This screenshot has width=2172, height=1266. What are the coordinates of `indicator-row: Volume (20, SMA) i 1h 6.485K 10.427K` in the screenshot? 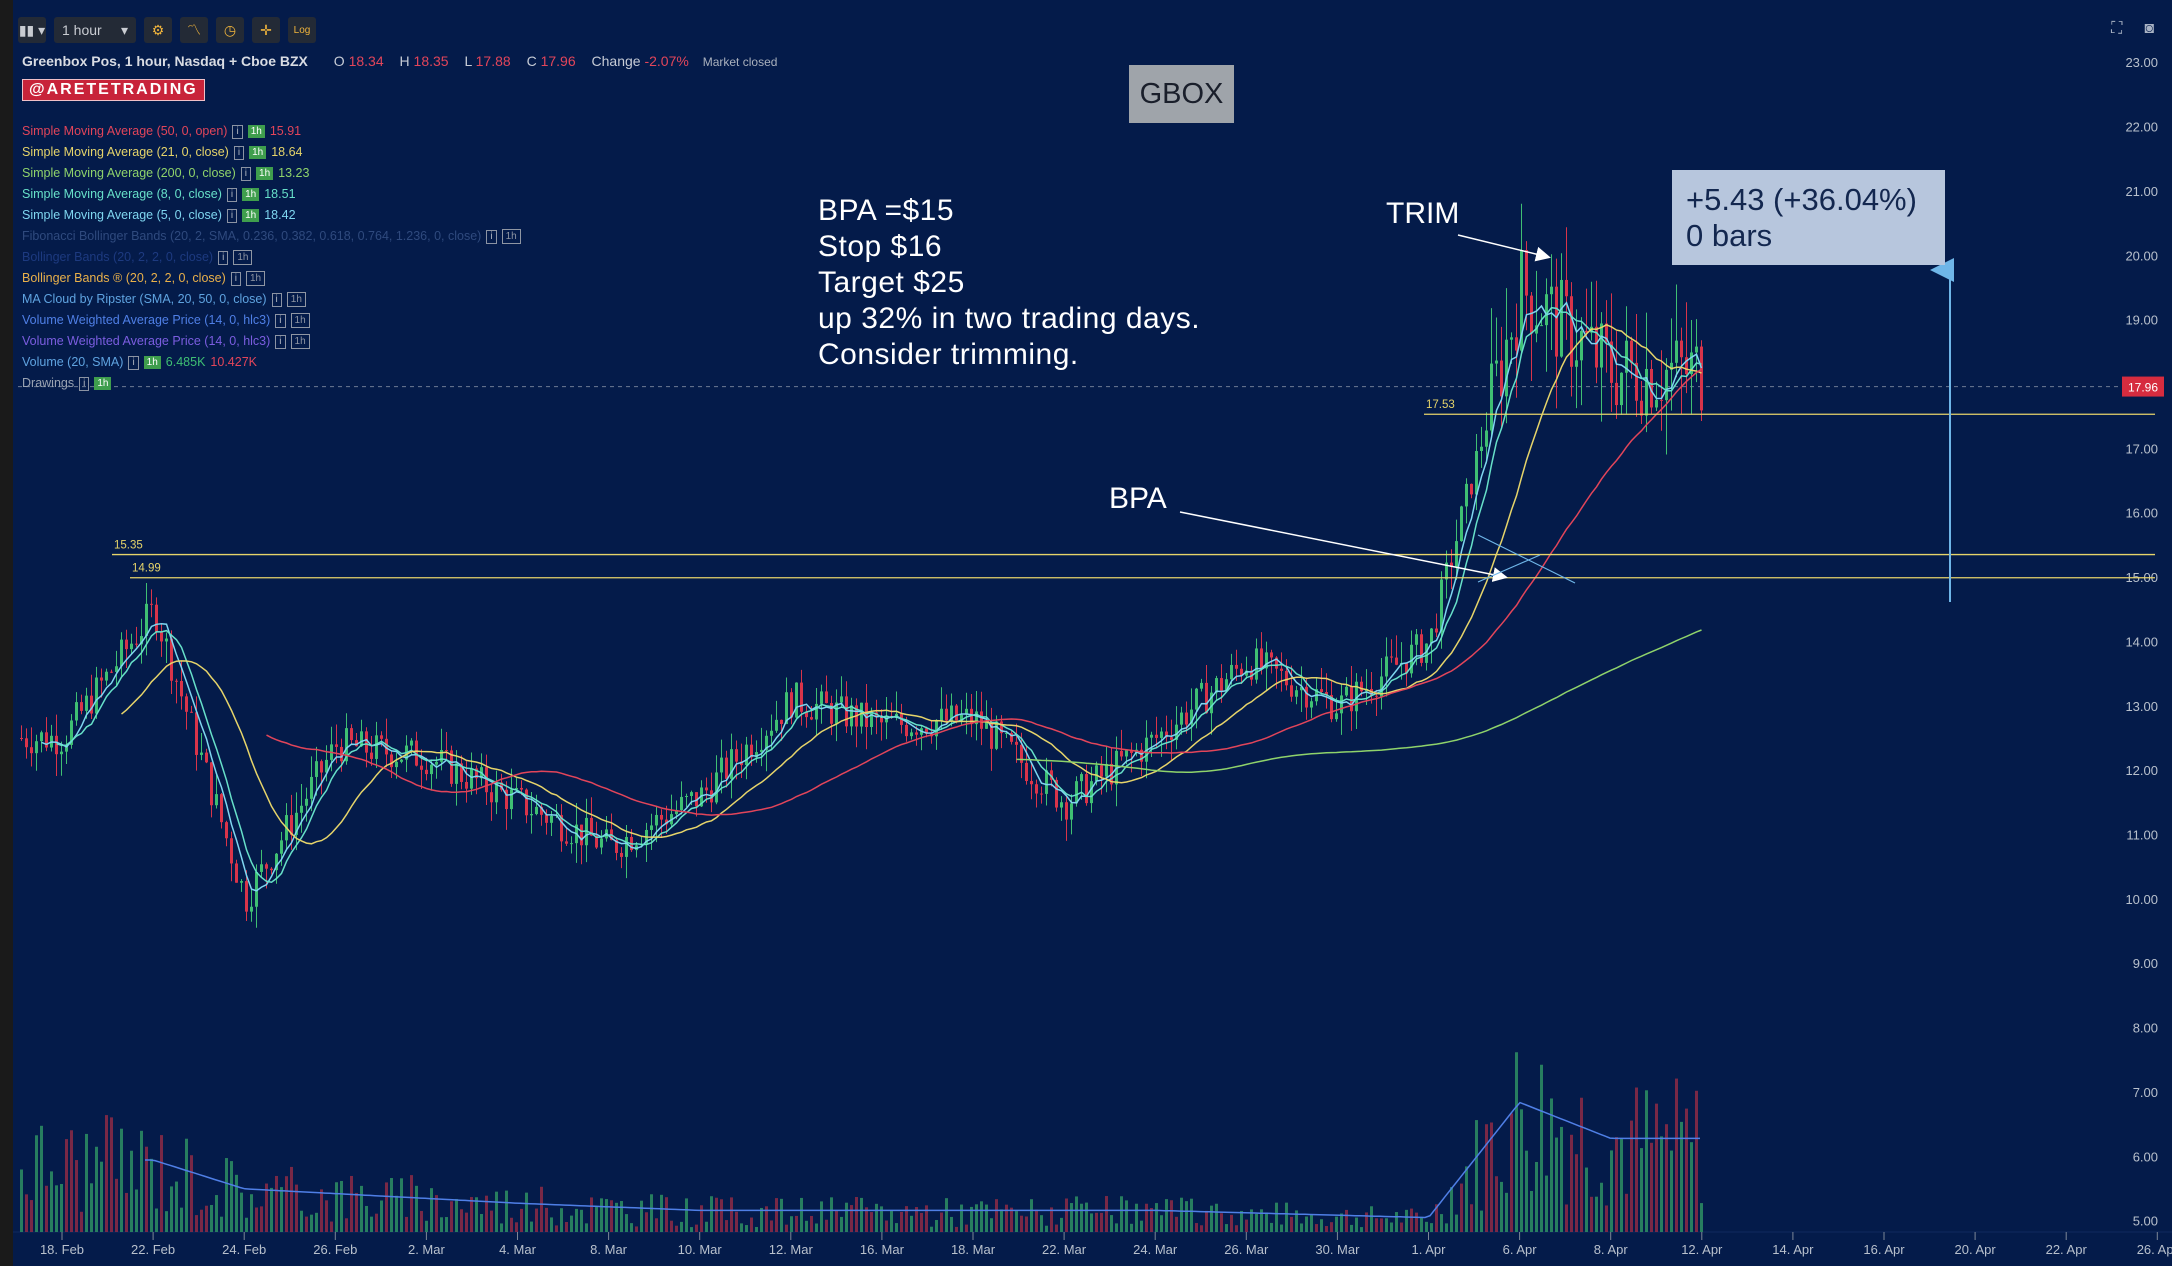 It's located at (271, 362).